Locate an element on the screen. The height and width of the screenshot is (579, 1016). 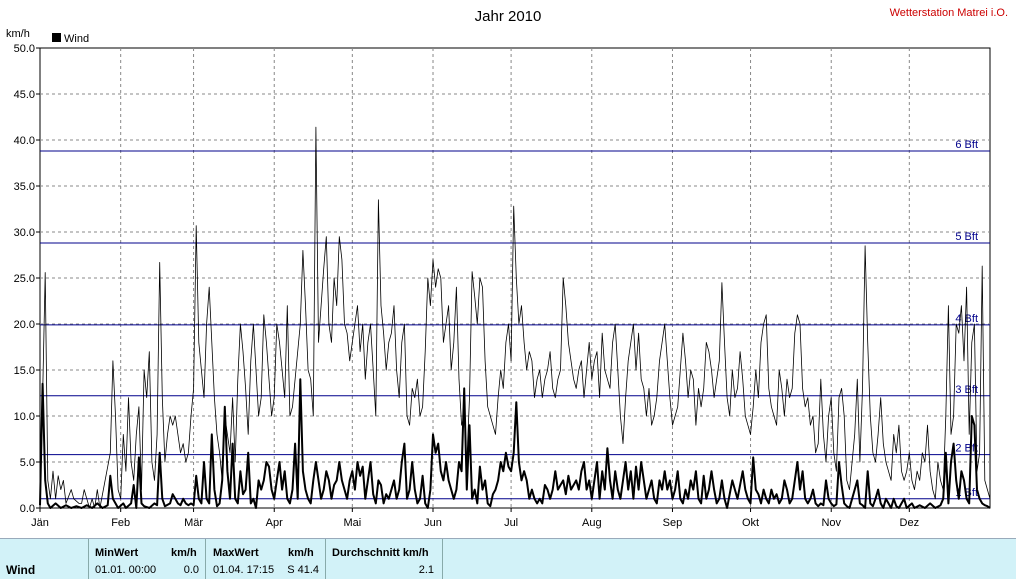
beaufort-label: 4 Bft is located at coordinates (966, 319).